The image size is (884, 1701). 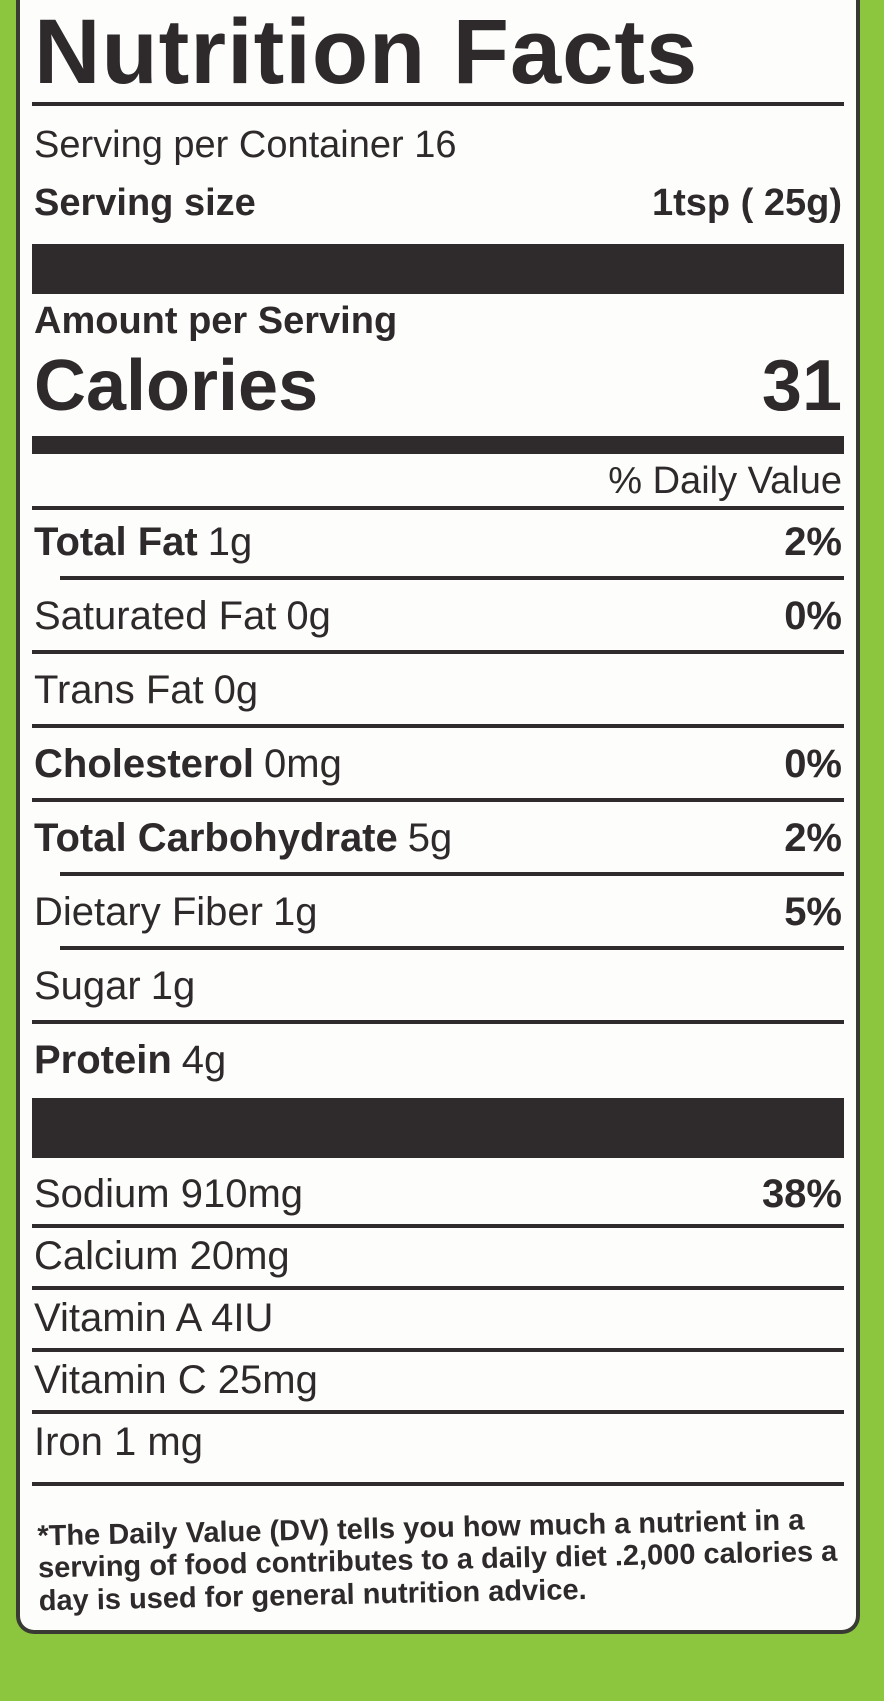 I want to click on nutrient-row: Trans Fat 0g, so click(x=438, y=690).